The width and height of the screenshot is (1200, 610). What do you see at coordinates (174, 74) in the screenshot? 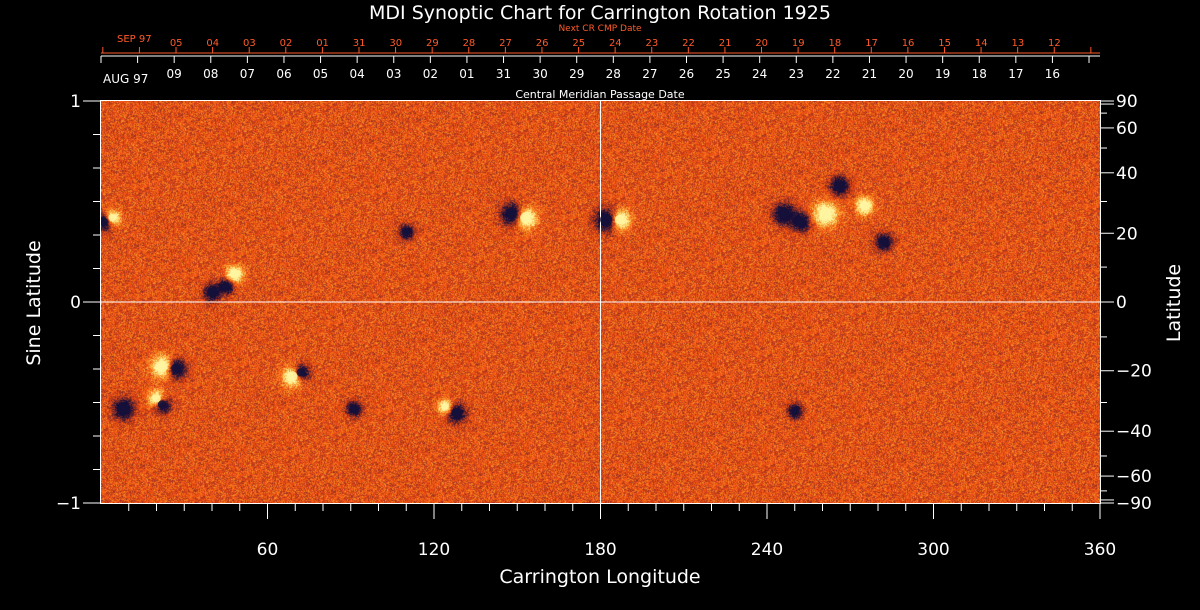
I see `cmp-date-label: 09` at bounding box center [174, 74].